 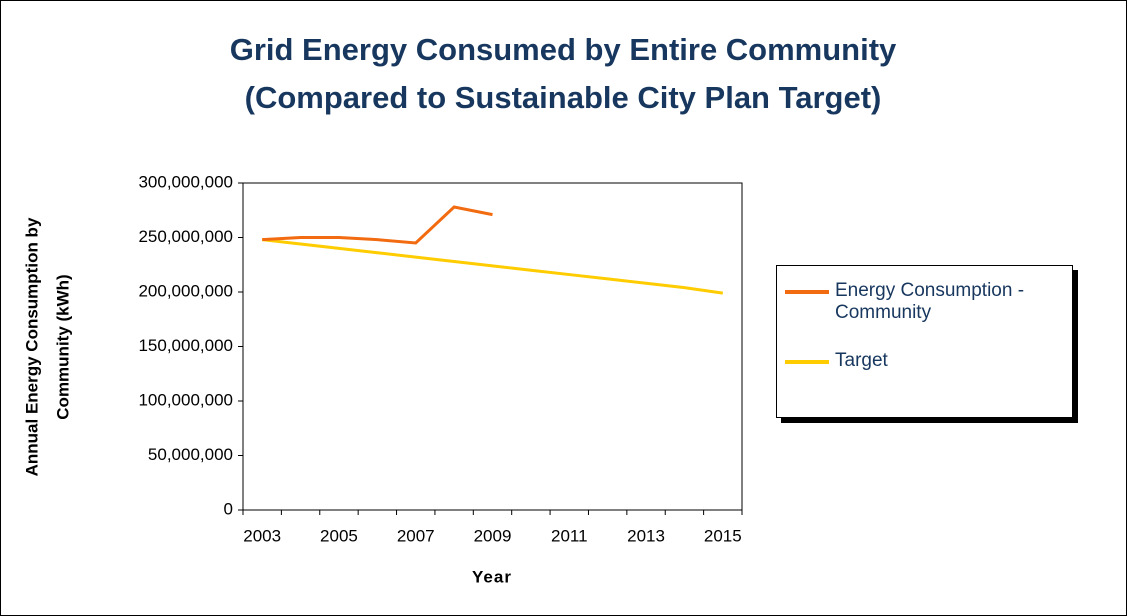 What do you see at coordinates (569, 535) in the screenshot?
I see `x-tick-label: 2011` at bounding box center [569, 535].